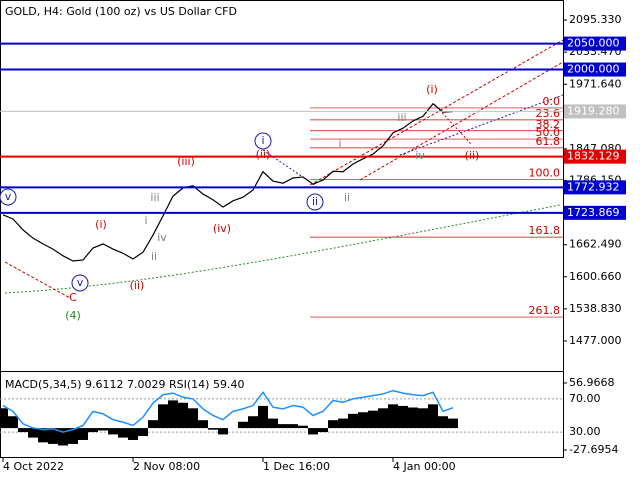 Image resolution: width=640 pixels, height=480 pixels. I want to click on x-tick-label: 1 Dec 16:00, so click(296, 466).